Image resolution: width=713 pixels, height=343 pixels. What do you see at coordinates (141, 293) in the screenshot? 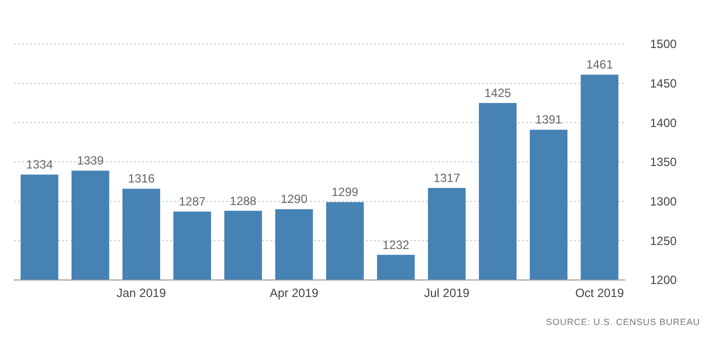
I see `x-tick-label: Jan 2019` at bounding box center [141, 293].